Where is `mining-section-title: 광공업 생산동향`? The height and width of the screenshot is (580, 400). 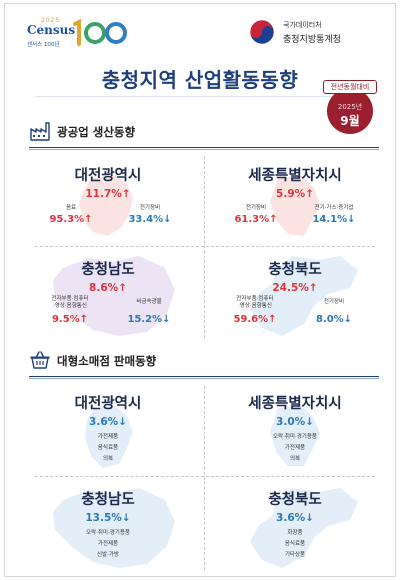 mining-section-title: 광공업 생산동향 is located at coordinates (96, 132).